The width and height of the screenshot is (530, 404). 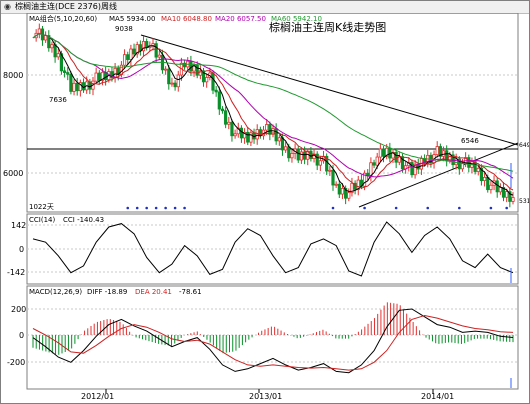 I want to click on macd-legend-dea: DEA 20.41, so click(x=153, y=292).